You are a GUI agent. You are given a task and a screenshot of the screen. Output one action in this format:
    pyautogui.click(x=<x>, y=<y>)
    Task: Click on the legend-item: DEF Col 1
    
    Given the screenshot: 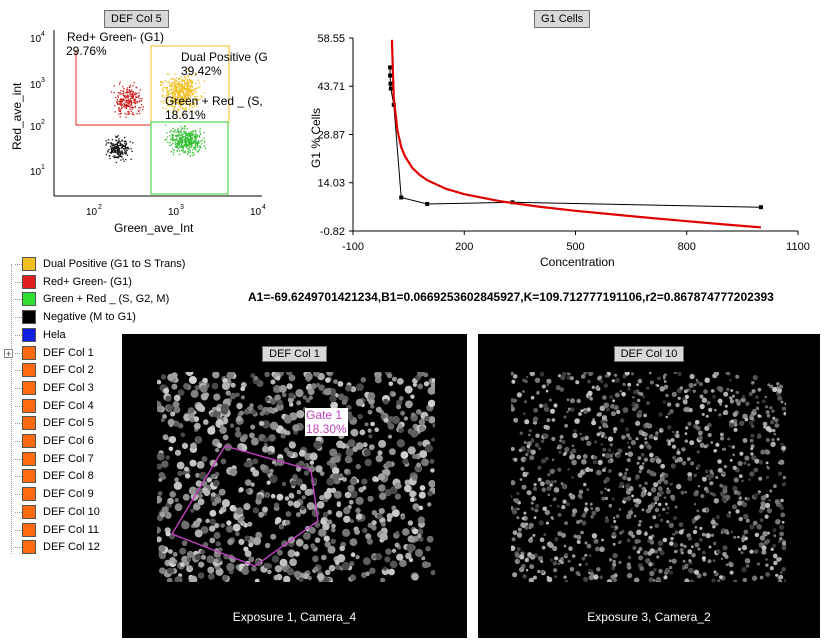 What is the action you would take?
    pyautogui.click(x=119, y=353)
    